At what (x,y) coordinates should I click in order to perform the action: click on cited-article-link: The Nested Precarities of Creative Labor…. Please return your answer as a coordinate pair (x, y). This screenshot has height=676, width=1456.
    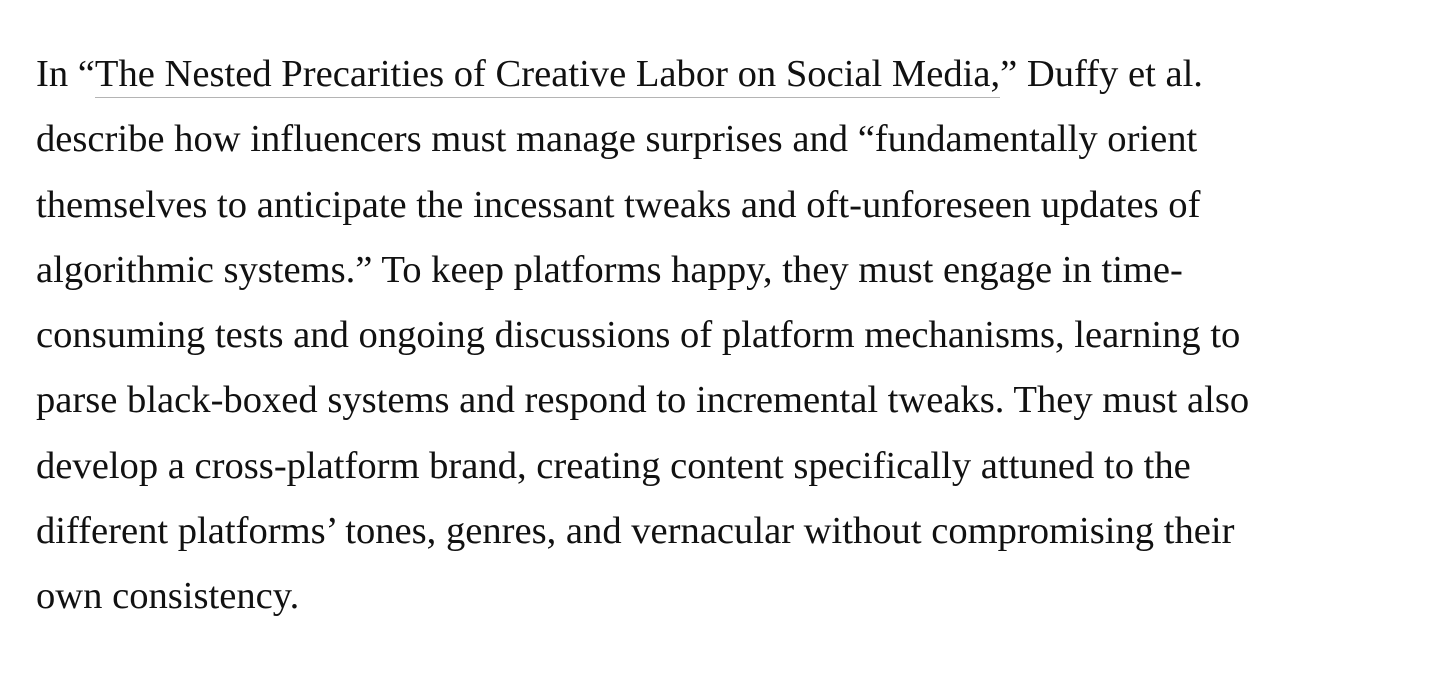
    Looking at the image, I should click on (547, 75).